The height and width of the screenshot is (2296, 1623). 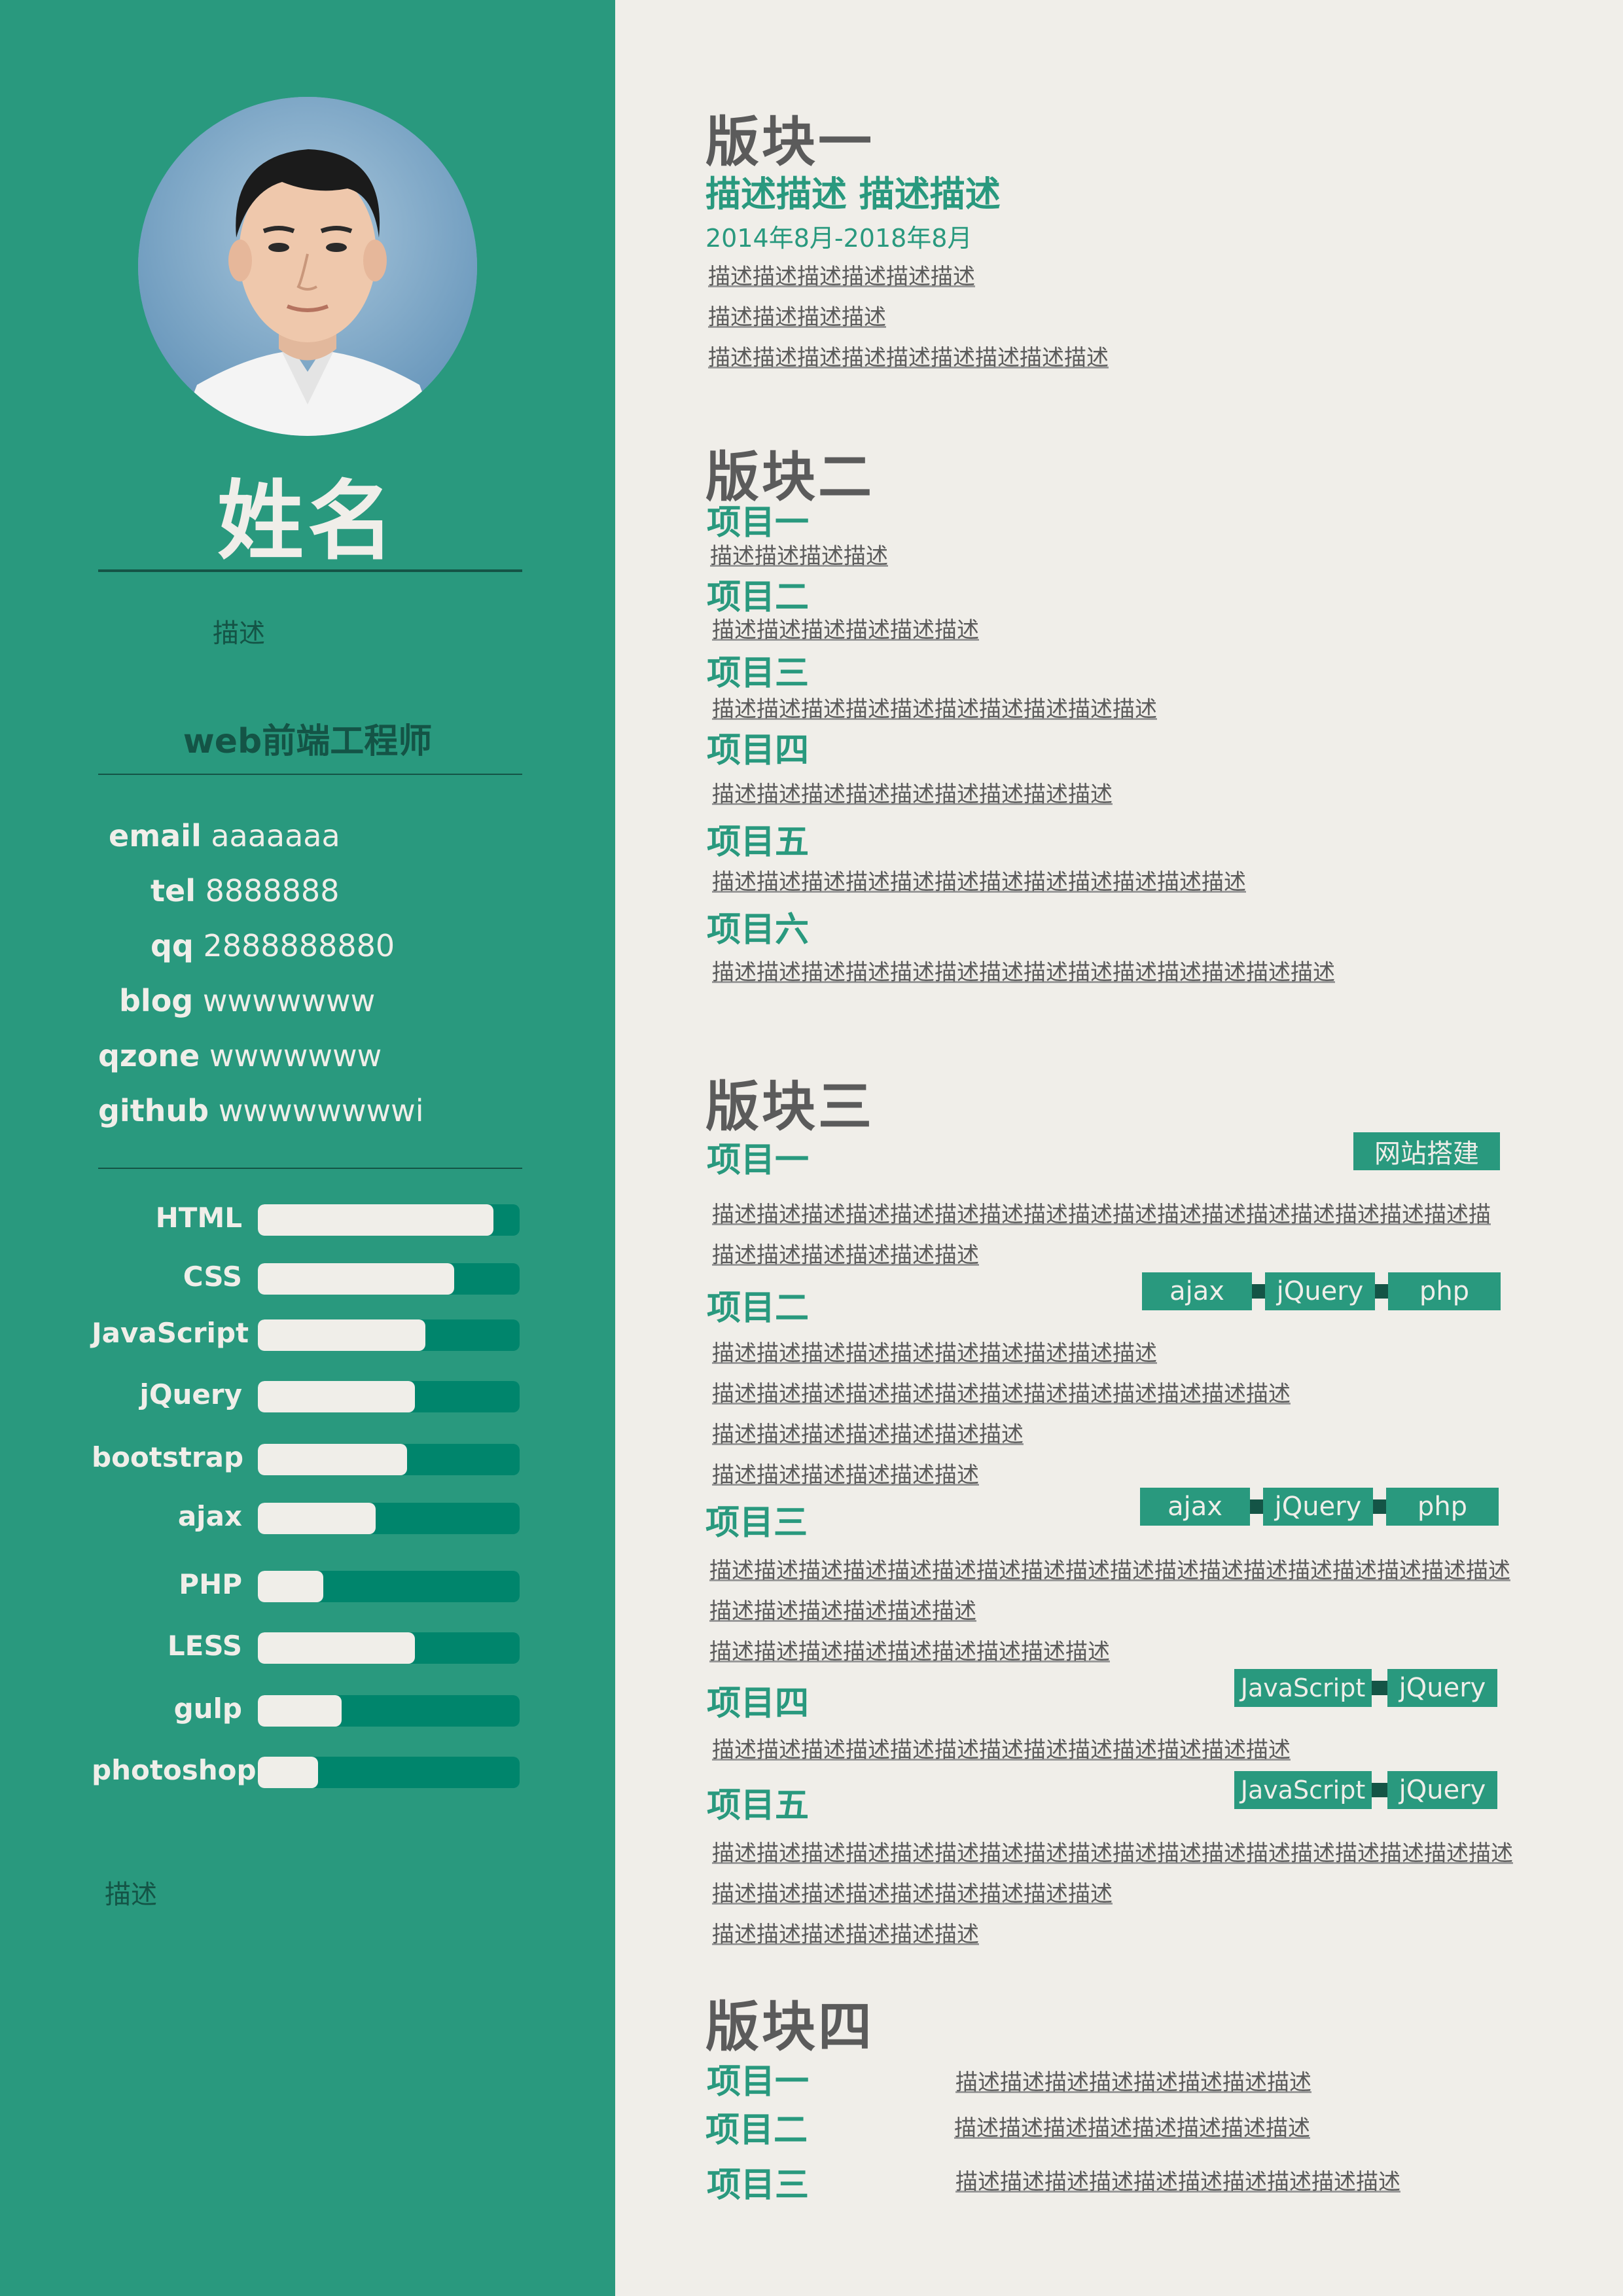 What do you see at coordinates (307, 521) in the screenshot?
I see `name-heading: 姓名` at bounding box center [307, 521].